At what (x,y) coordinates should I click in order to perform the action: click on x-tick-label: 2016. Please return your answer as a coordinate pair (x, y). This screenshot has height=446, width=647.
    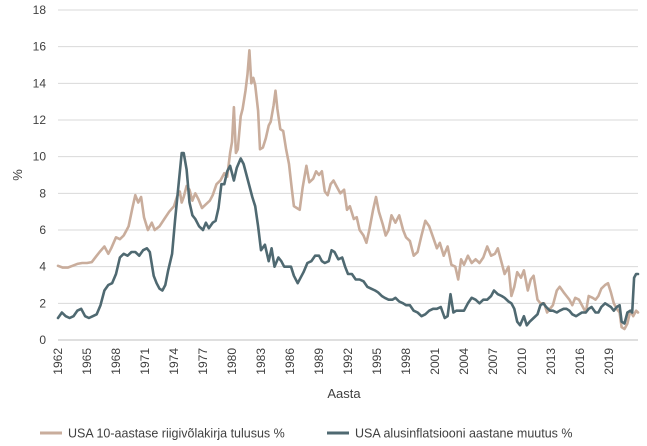
    Looking at the image, I should click on (580, 361).